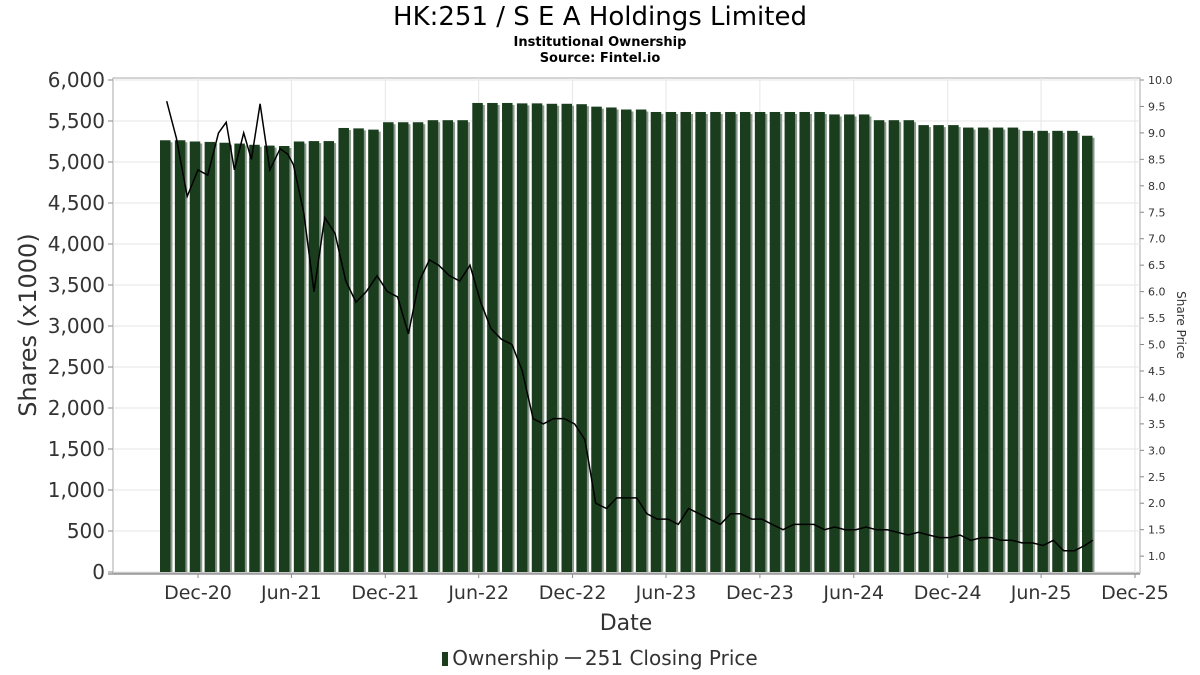  What do you see at coordinates (1157, 397) in the screenshot?
I see `y2-tick-label: 4.0` at bounding box center [1157, 397].